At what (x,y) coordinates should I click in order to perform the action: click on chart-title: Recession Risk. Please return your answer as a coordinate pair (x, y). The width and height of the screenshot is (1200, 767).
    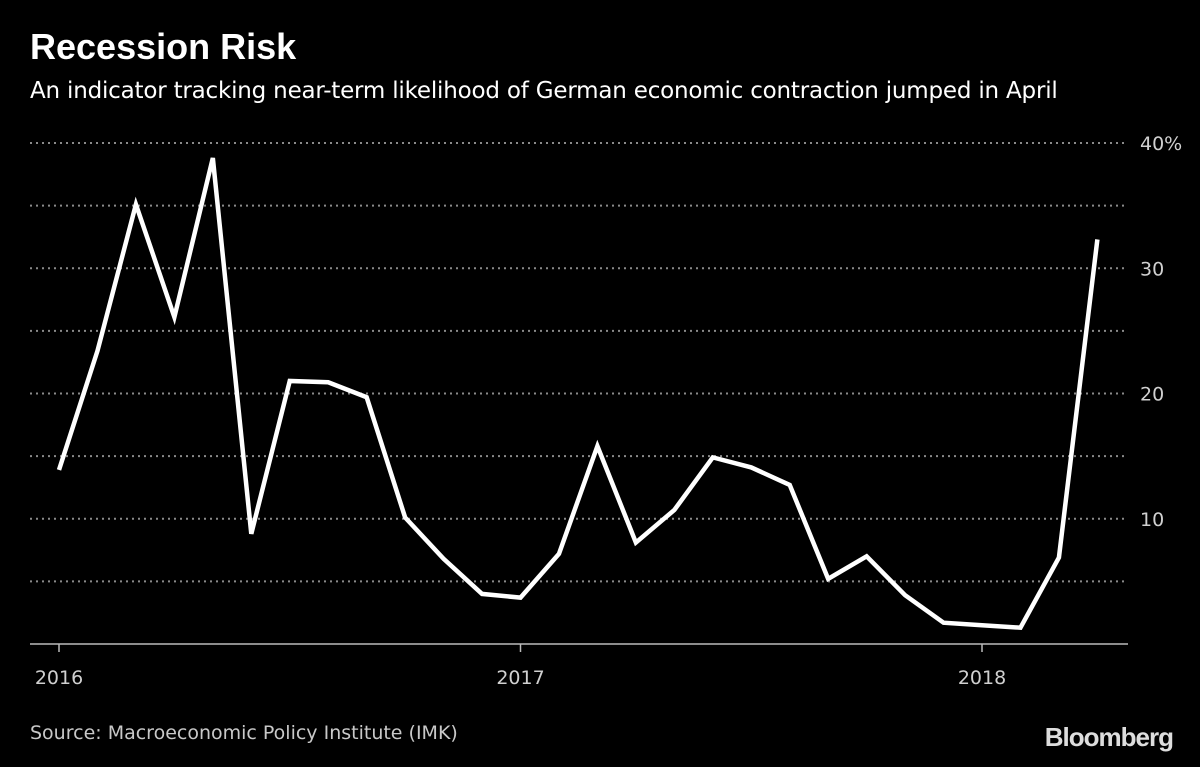
    Looking at the image, I should click on (163, 46).